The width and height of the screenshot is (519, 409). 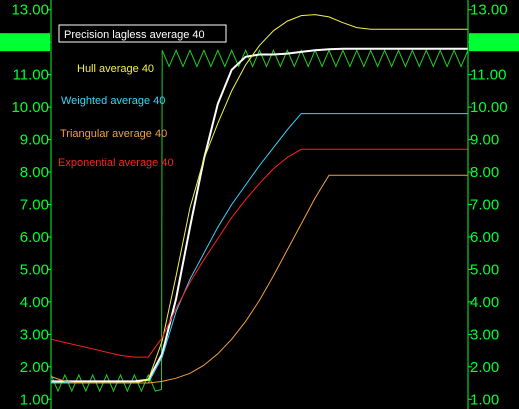 I want to click on legend-box-precision, so click(x=142, y=33).